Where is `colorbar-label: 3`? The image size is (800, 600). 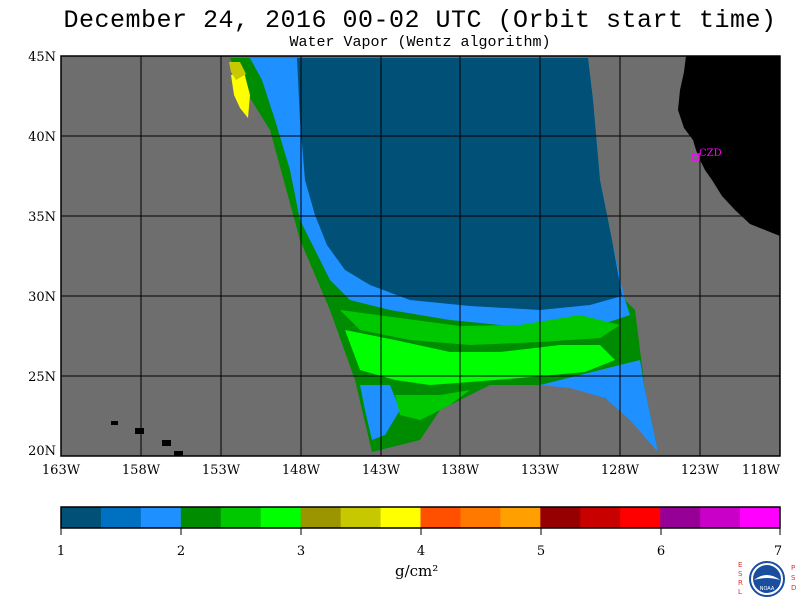 colorbar-label: 3 is located at coordinates (301, 551).